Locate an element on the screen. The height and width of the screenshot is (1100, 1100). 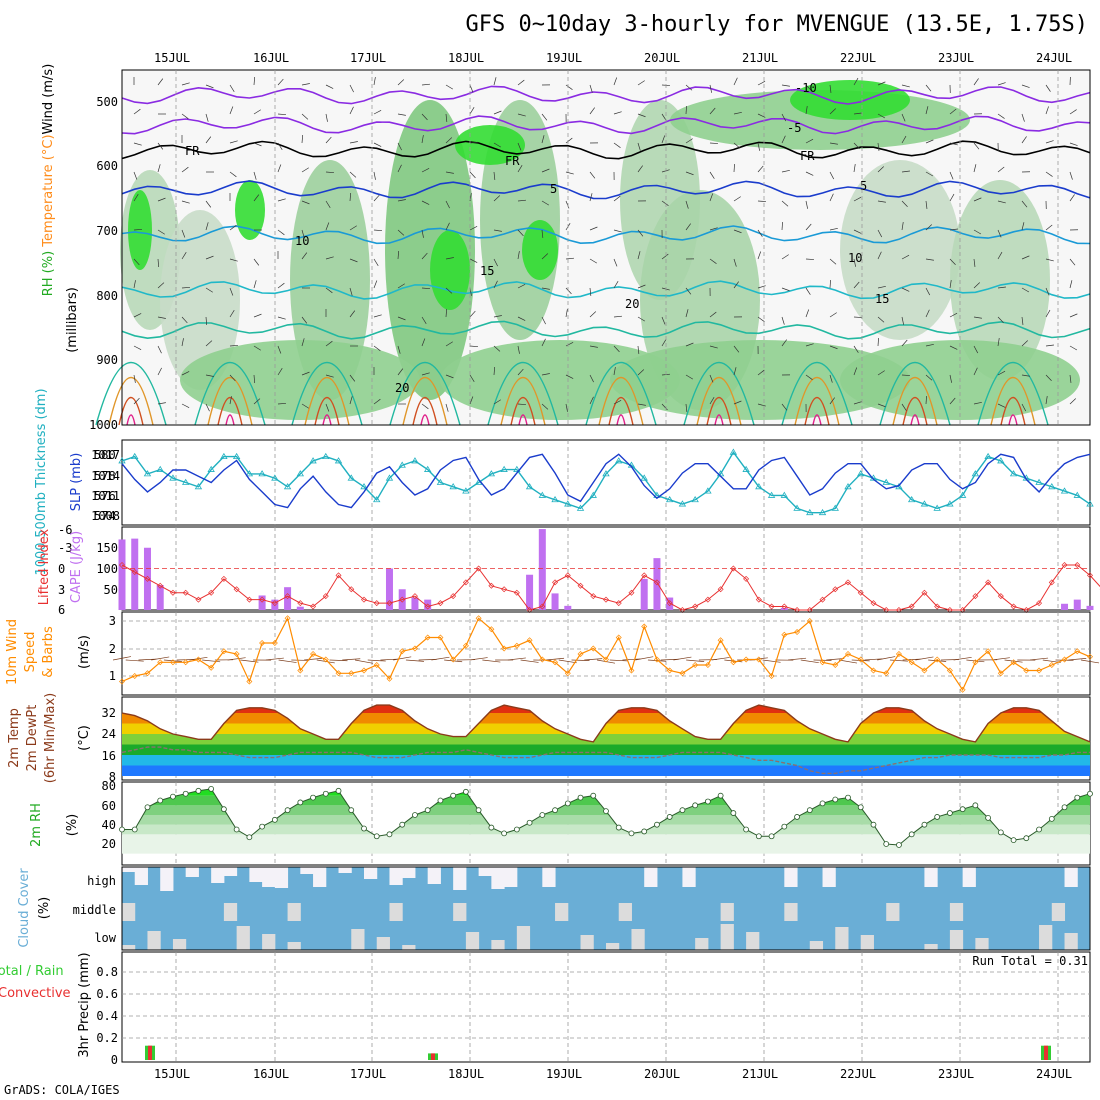
slp-line is located at coordinates (606, 481).